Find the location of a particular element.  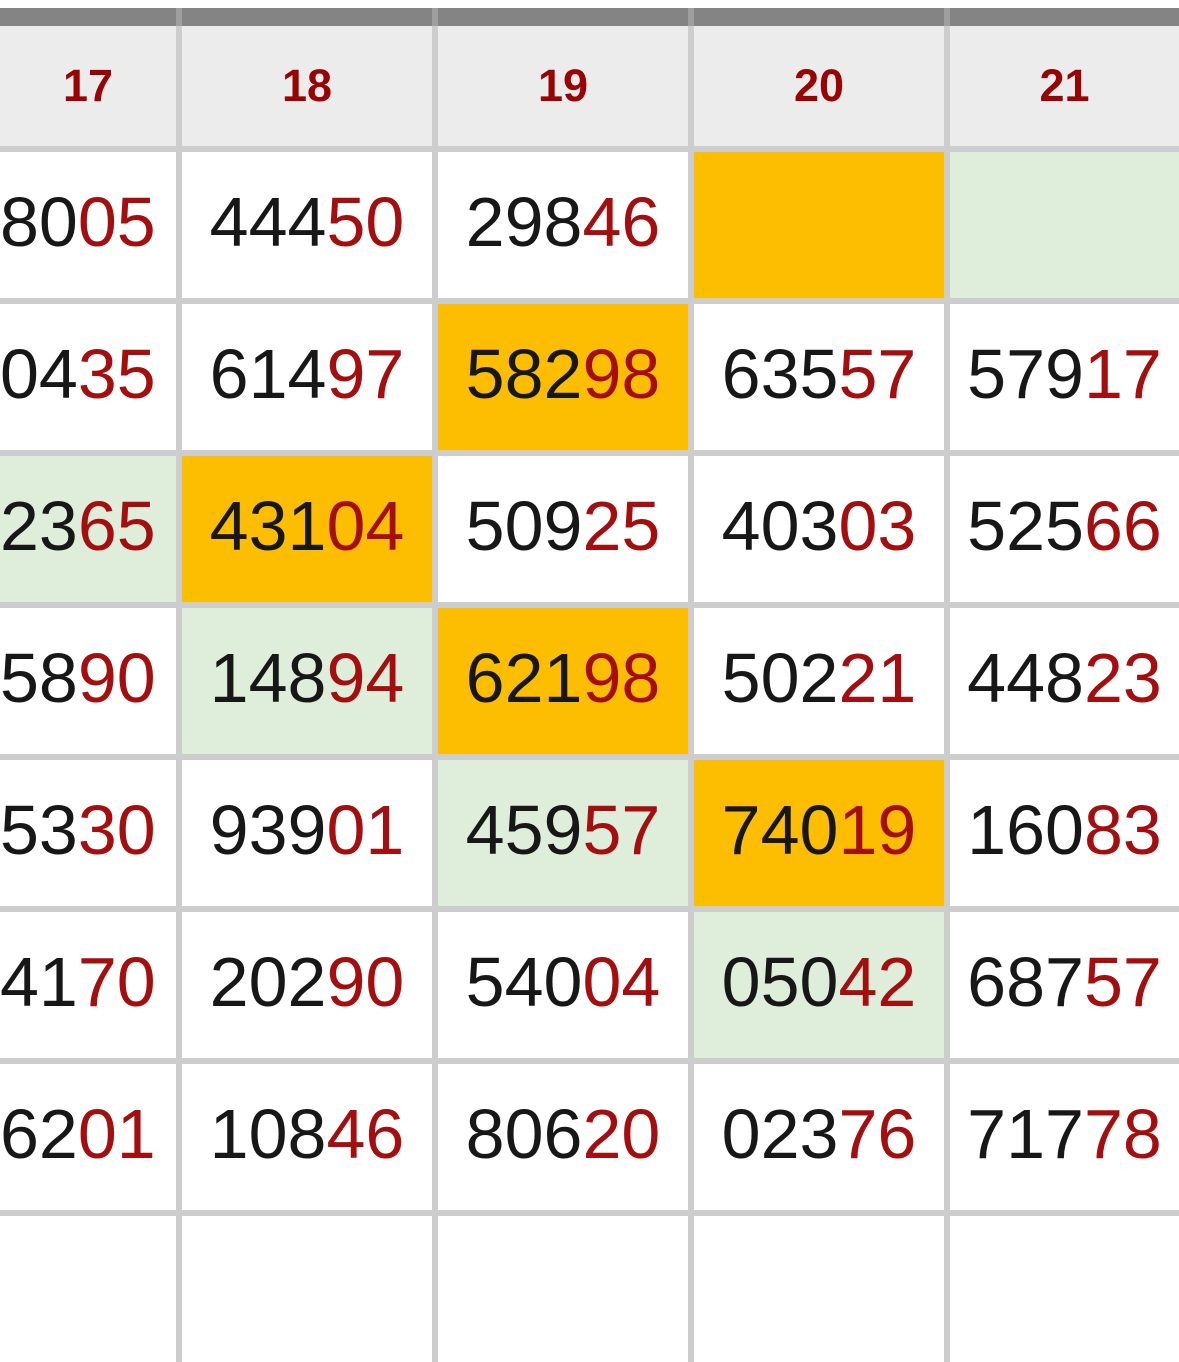

table-cell: 62 01 is located at coordinates (88, 1137).